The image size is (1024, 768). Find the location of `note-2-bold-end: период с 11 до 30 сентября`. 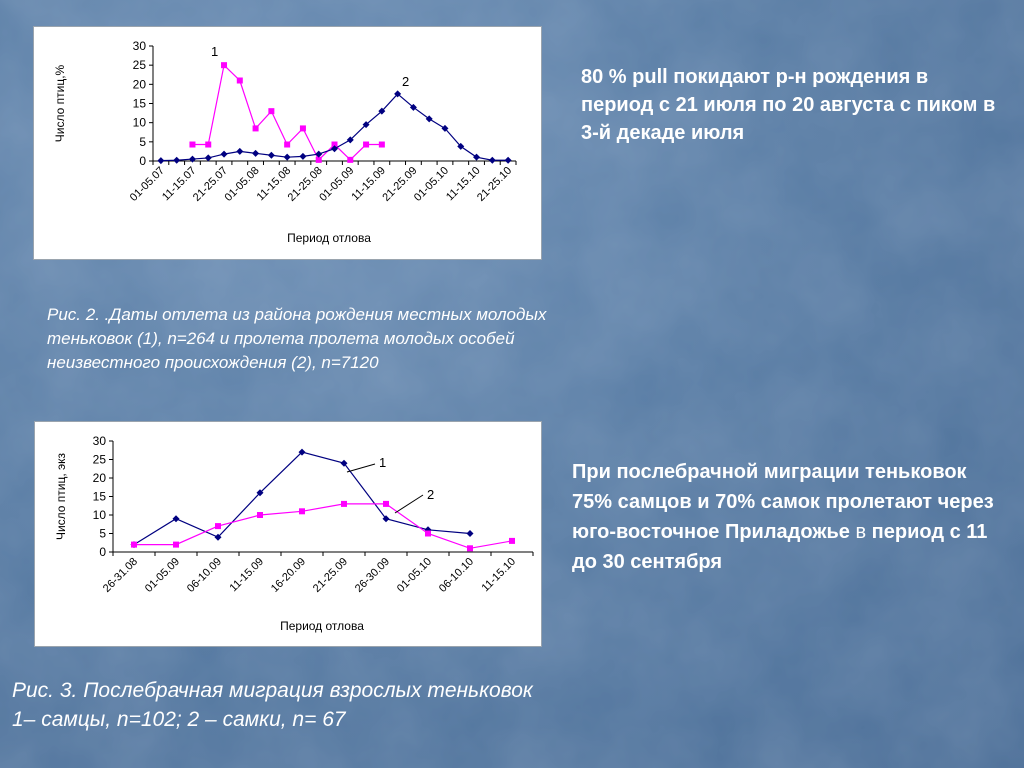

note-2-bold-end: период с 11 до 30 сентября is located at coordinates (780, 547).